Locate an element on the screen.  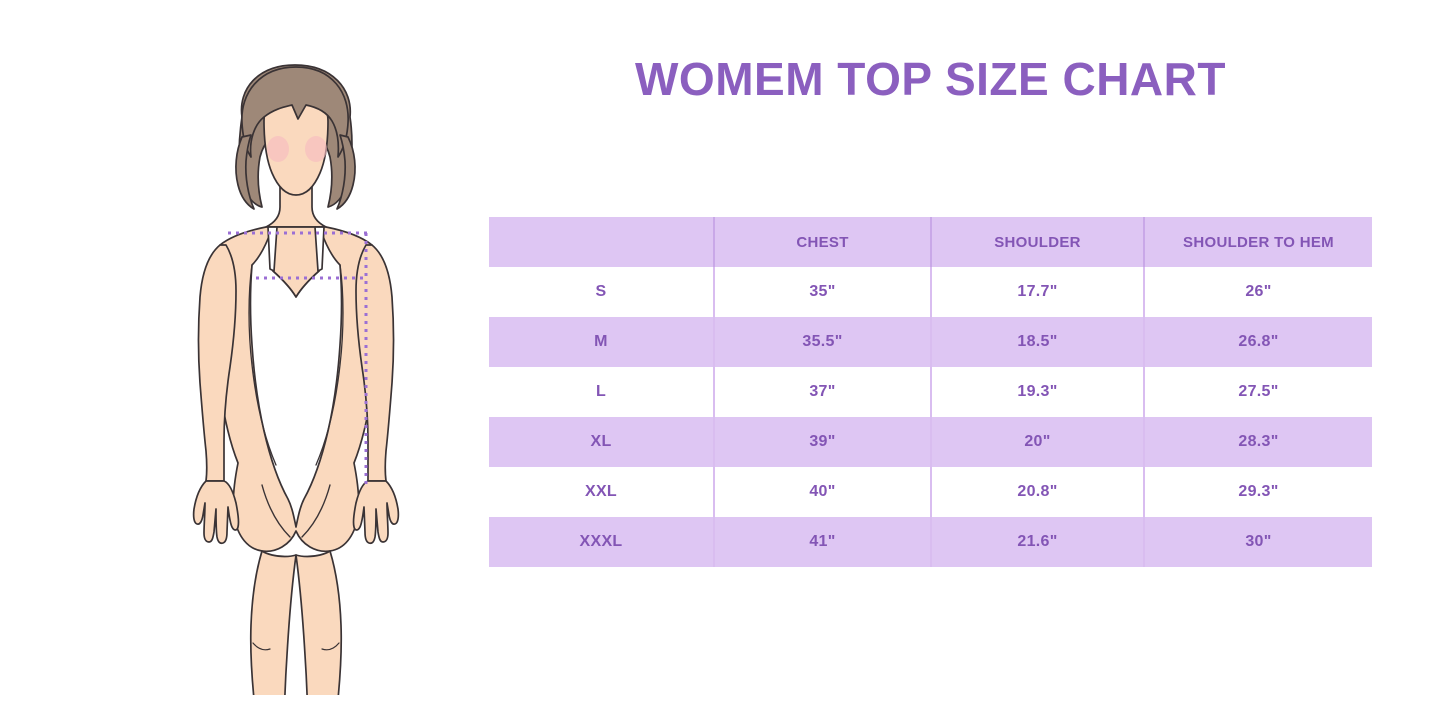
table-header: CHEST SHOULDER SHOULDER TO HEM is located at coordinates (930, 242).